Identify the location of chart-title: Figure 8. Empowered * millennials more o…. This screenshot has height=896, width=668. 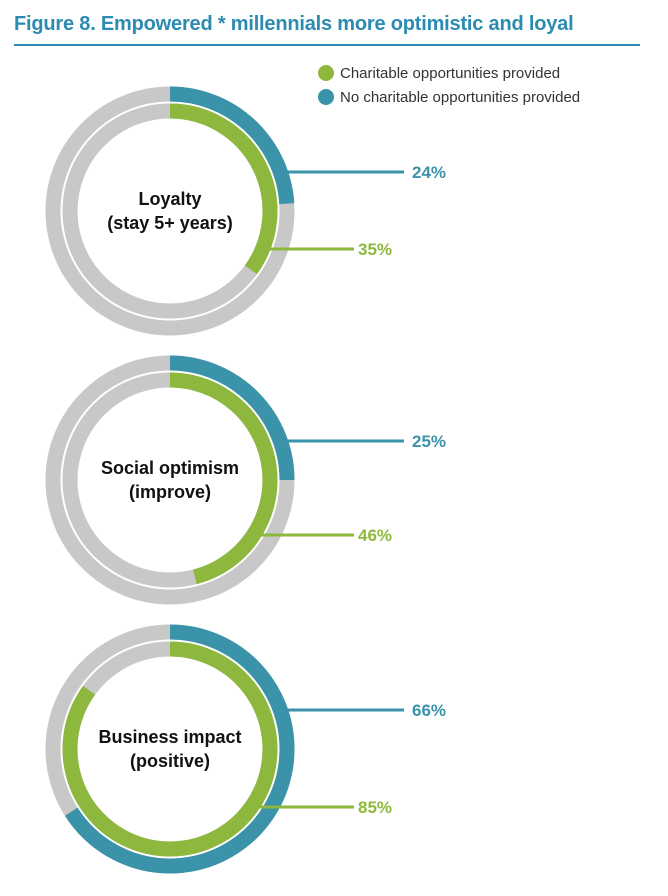
(294, 24).